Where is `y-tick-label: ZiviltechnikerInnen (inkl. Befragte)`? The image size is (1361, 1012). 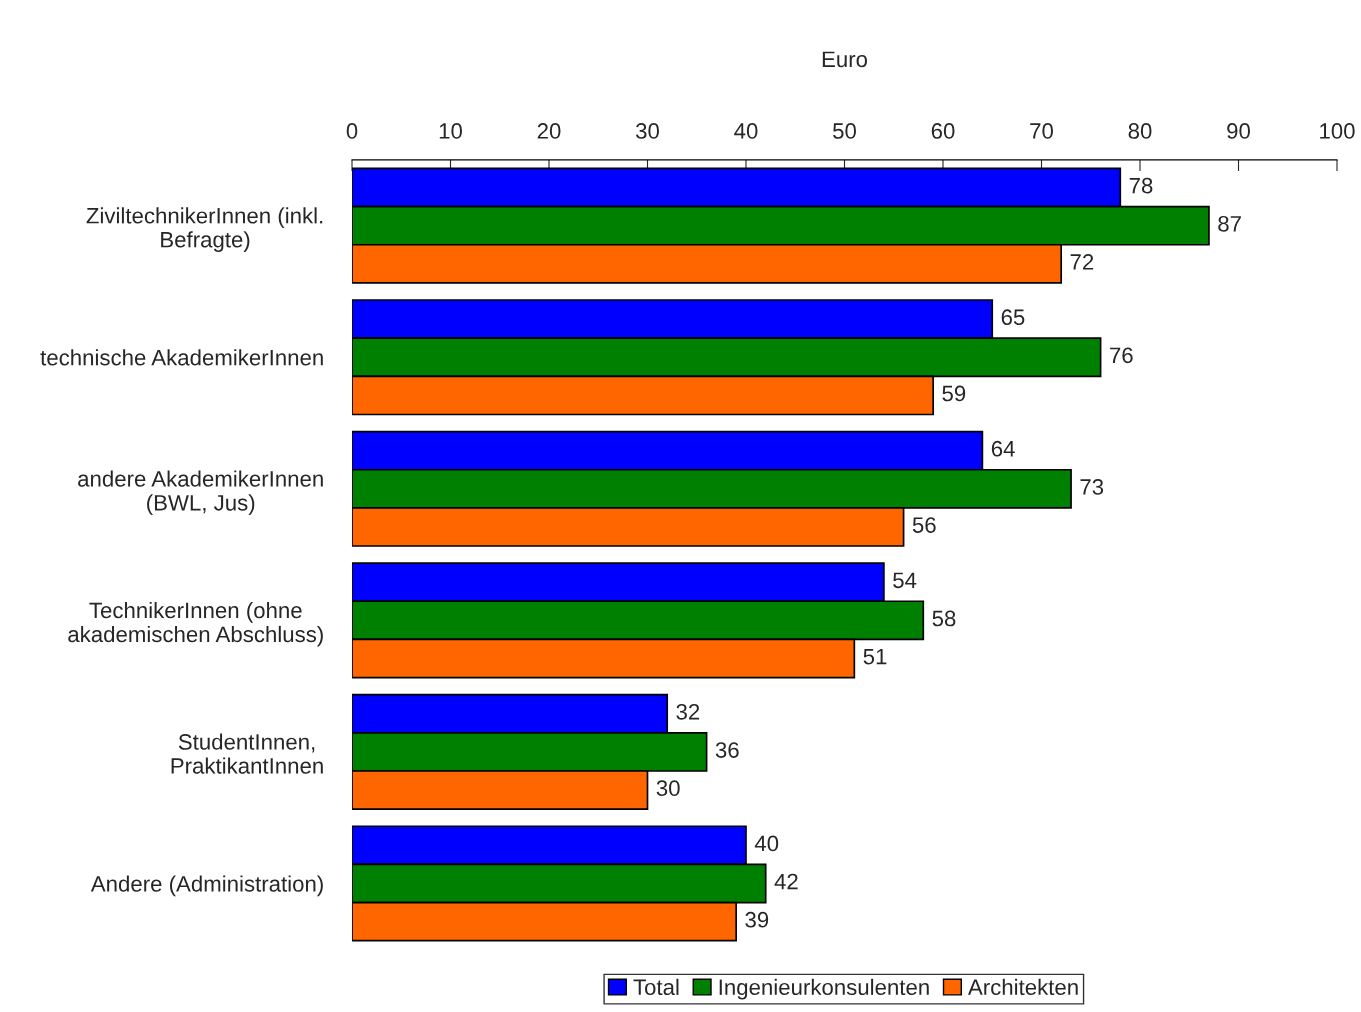 y-tick-label: ZiviltechnikerInnen (inkl. Befragte) is located at coordinates (204, 229).